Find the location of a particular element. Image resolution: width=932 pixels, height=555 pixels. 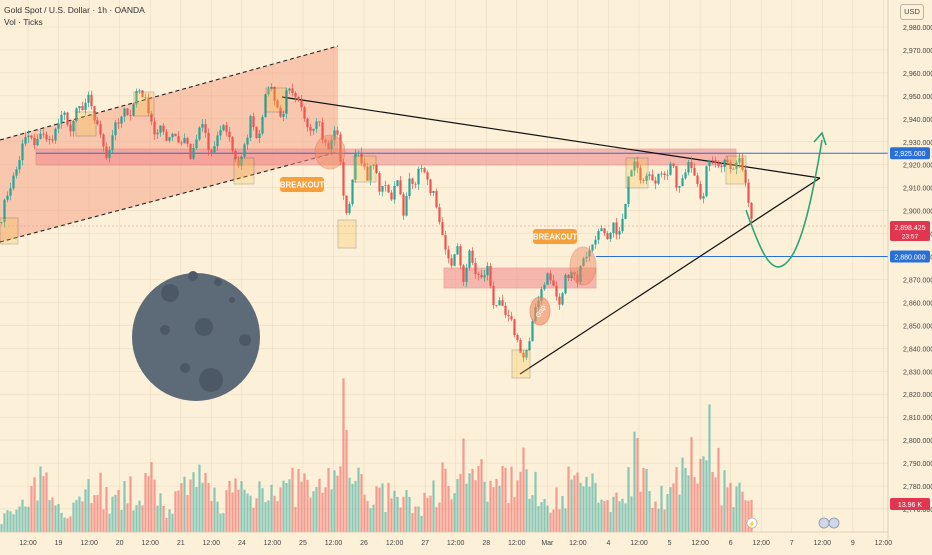

x-tick-label: 24 is located at coordinates (242, 543).